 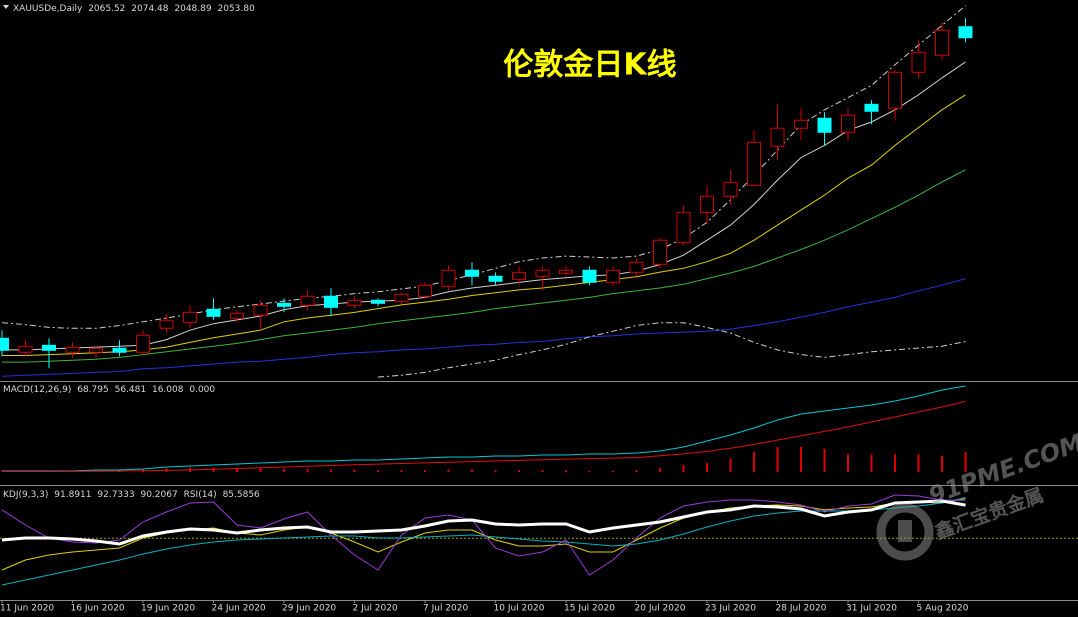 What do you see at coordinates (235, 9) in the screenshot?
I see `close-value: 2053.80` at bounding box center [235, 9].